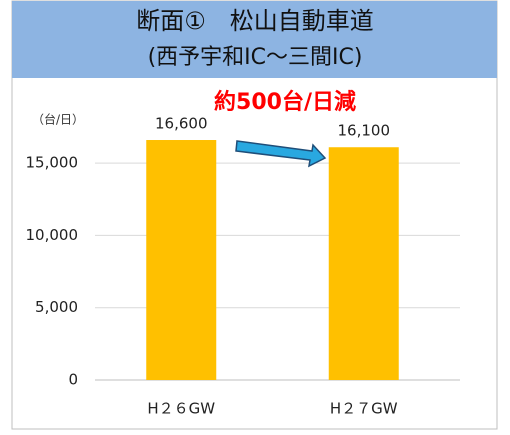 The image size is (510, 435). I want to click on y-tick-label: 0, so click(73, 380).